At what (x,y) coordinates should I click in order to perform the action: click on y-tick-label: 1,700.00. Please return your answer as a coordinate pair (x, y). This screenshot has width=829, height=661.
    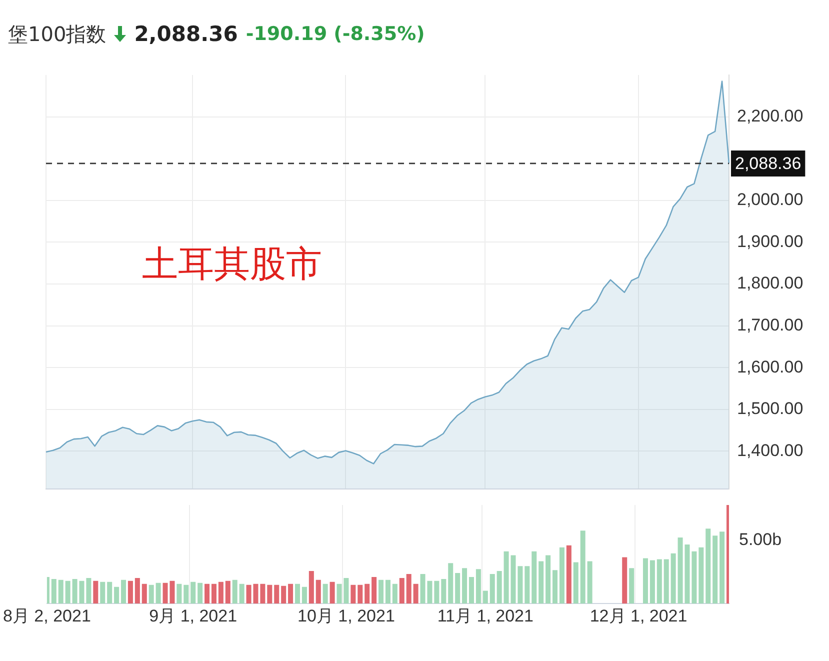
    Looking at the image, I should click on (770, 324).